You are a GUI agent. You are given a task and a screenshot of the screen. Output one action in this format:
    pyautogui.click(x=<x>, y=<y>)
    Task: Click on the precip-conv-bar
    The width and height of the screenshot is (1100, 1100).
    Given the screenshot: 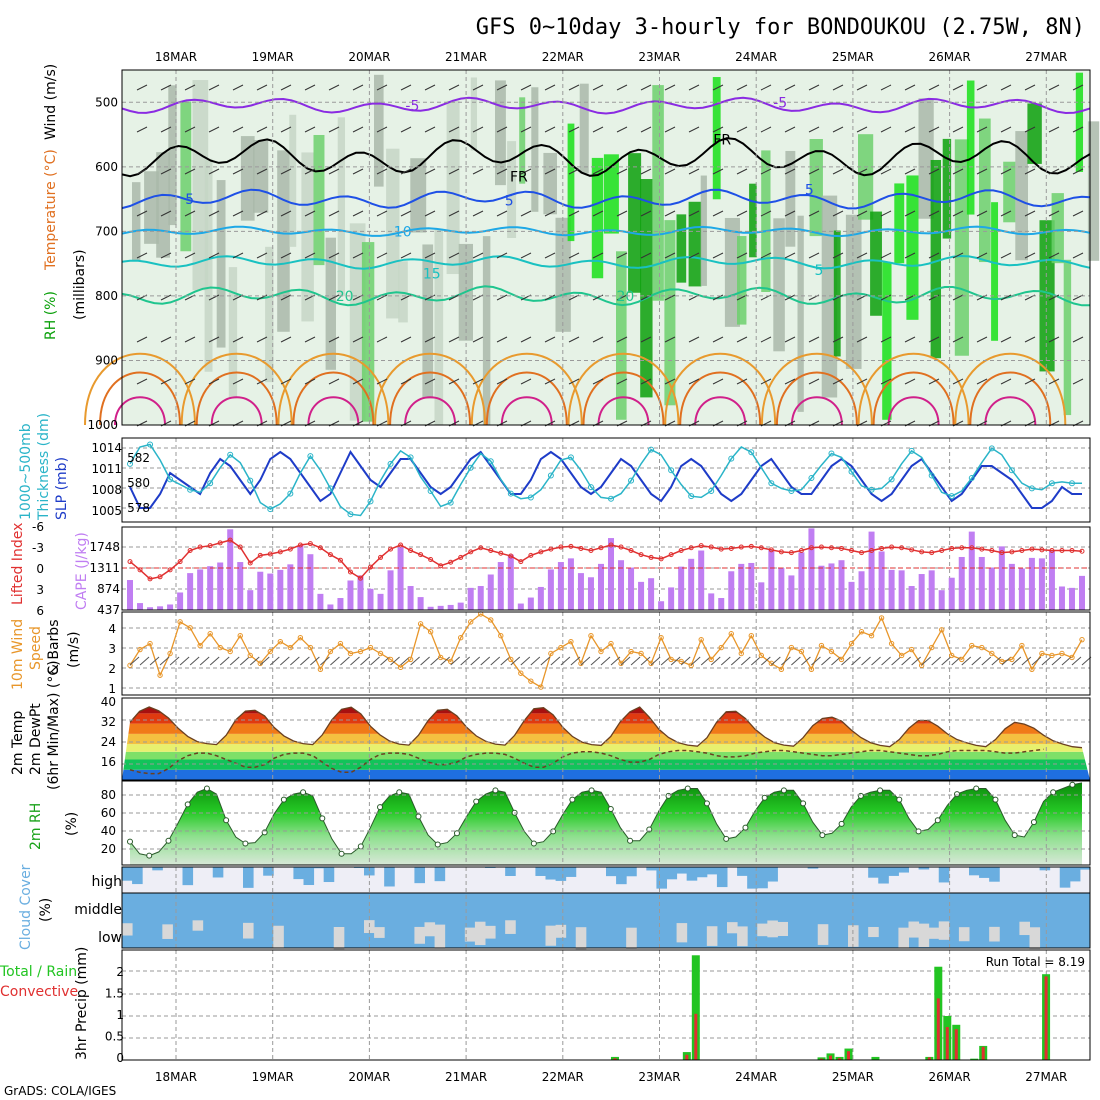 What is the action you would take?
    pyautogui.click(x=822, y=1059)
    